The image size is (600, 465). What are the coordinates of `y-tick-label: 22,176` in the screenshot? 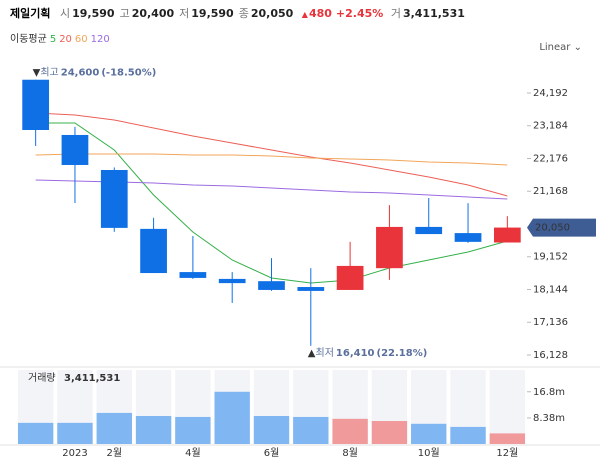 It's located at (550, 158).